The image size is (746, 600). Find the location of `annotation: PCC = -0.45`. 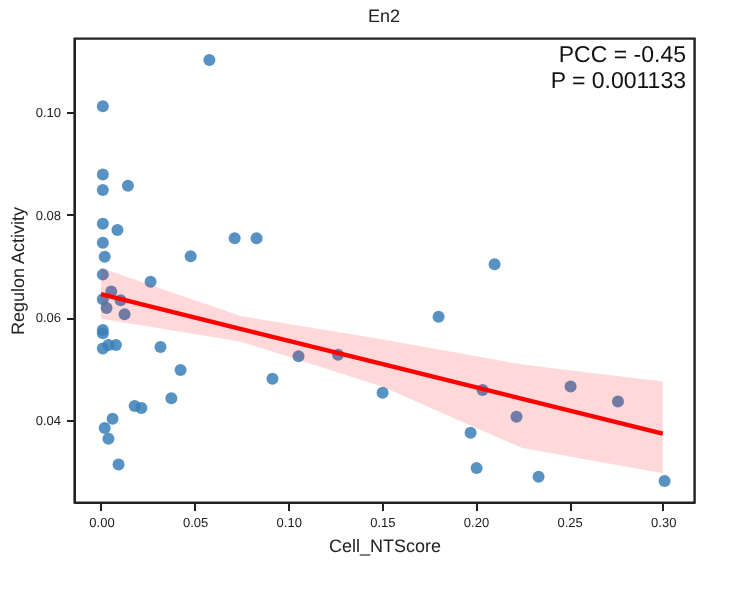

annotation: PCC = -0.45 is located at coordinates (622, 56).